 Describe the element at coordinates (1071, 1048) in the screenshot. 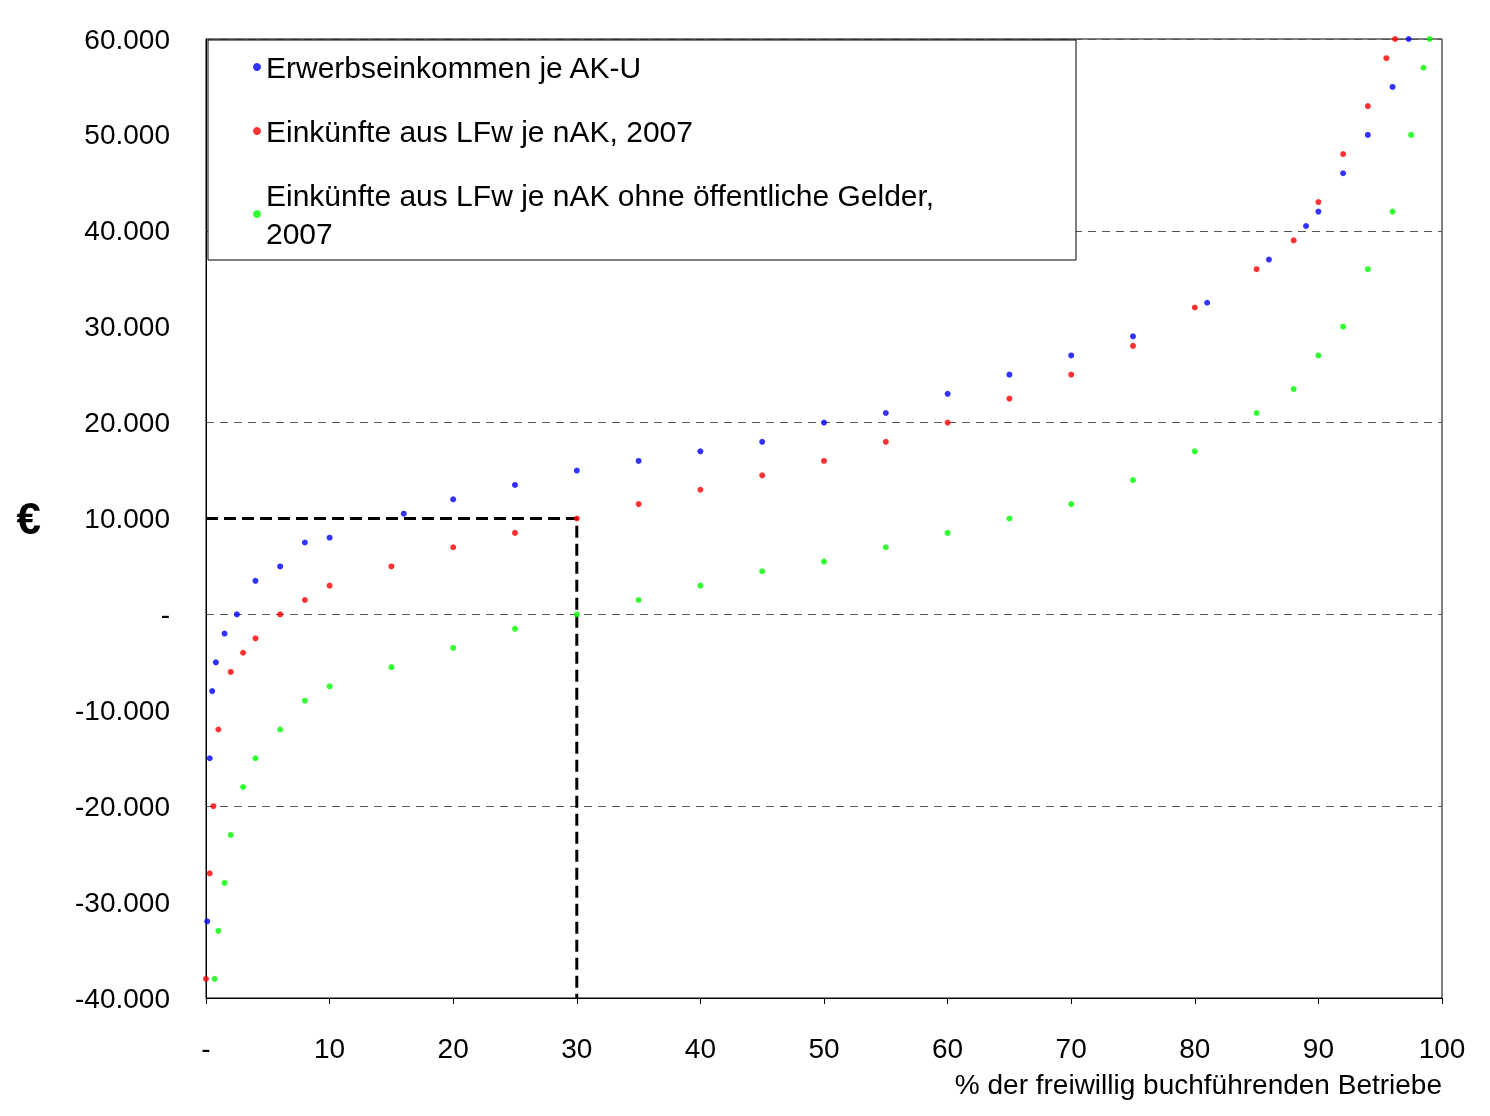

I see `x-tick-label: 70` at that location.